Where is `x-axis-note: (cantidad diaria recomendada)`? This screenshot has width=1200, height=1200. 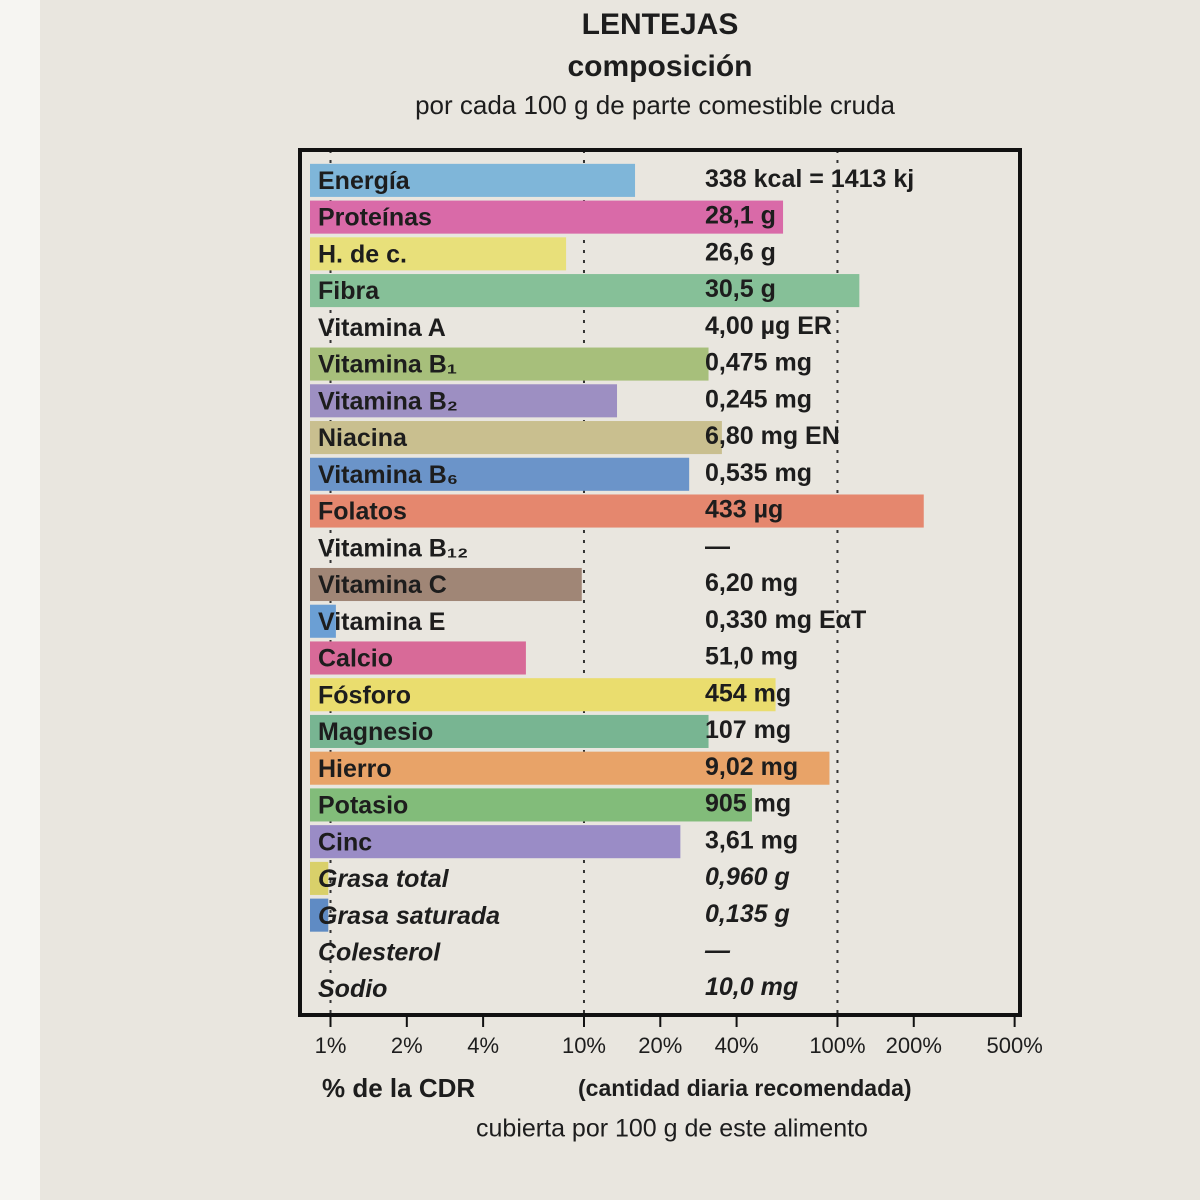
x-axis-note: (cantidad diaria recomendada) is located at coordinates (745, 1088).